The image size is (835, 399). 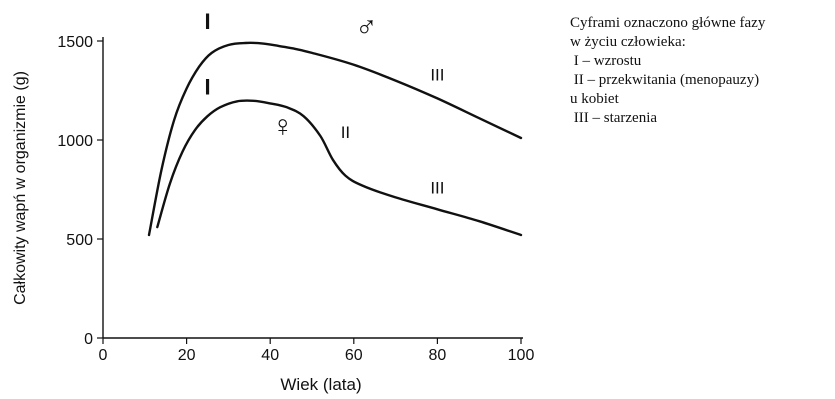 What do you see at coordinates (665, 80) in the screenshot?
I see `note-line: II – przekwitania (menopauzy)` at bounding box center [665, 80].